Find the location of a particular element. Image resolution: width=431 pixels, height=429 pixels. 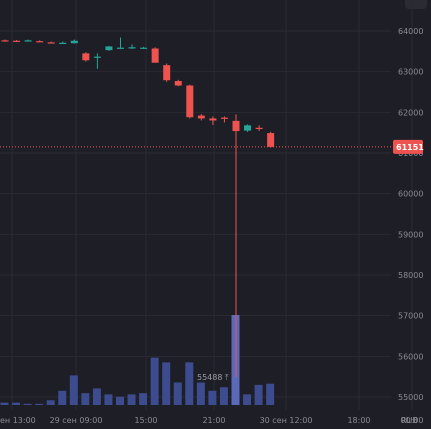

x-tick-label: 29 сен 09:00 is located at coordinates (76, 420).